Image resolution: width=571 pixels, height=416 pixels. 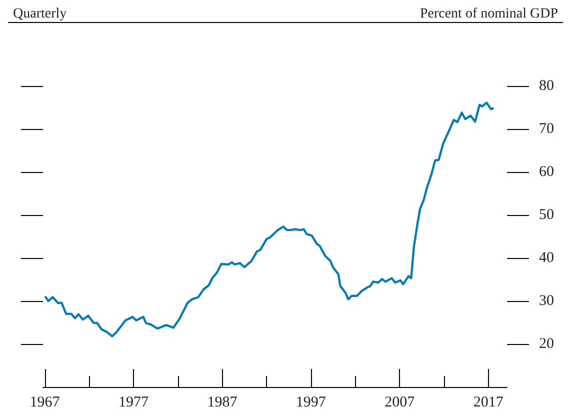 I want to click on x-tick-label: 2007, so click(x=400, y=402).